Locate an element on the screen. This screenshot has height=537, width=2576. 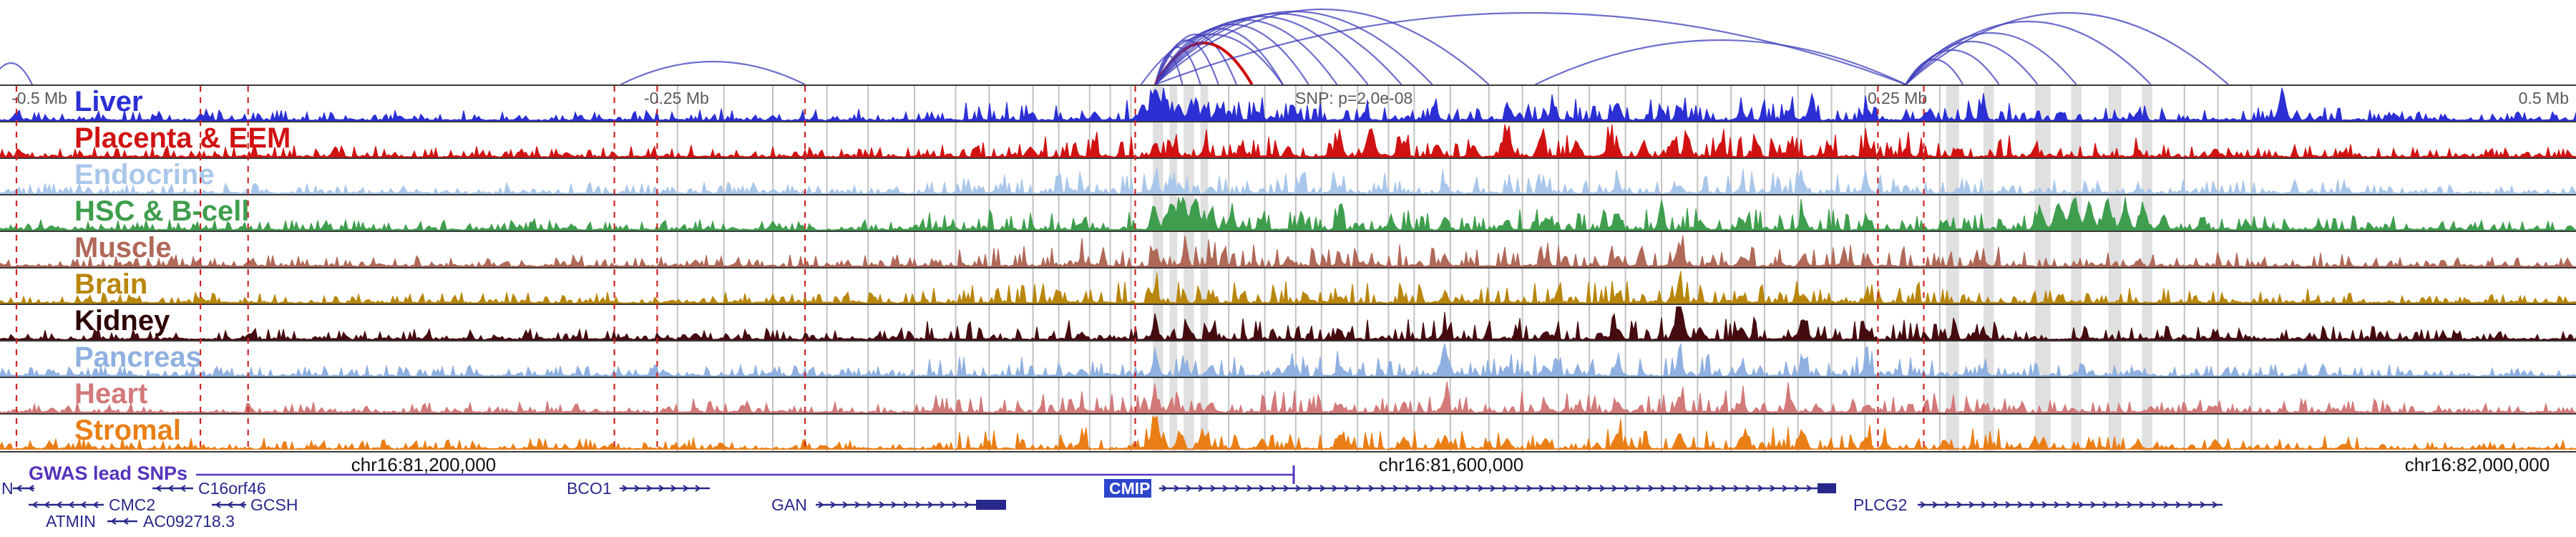
signal-track-row-pancreas: Pancreas is located at coordinates (1288, 360).